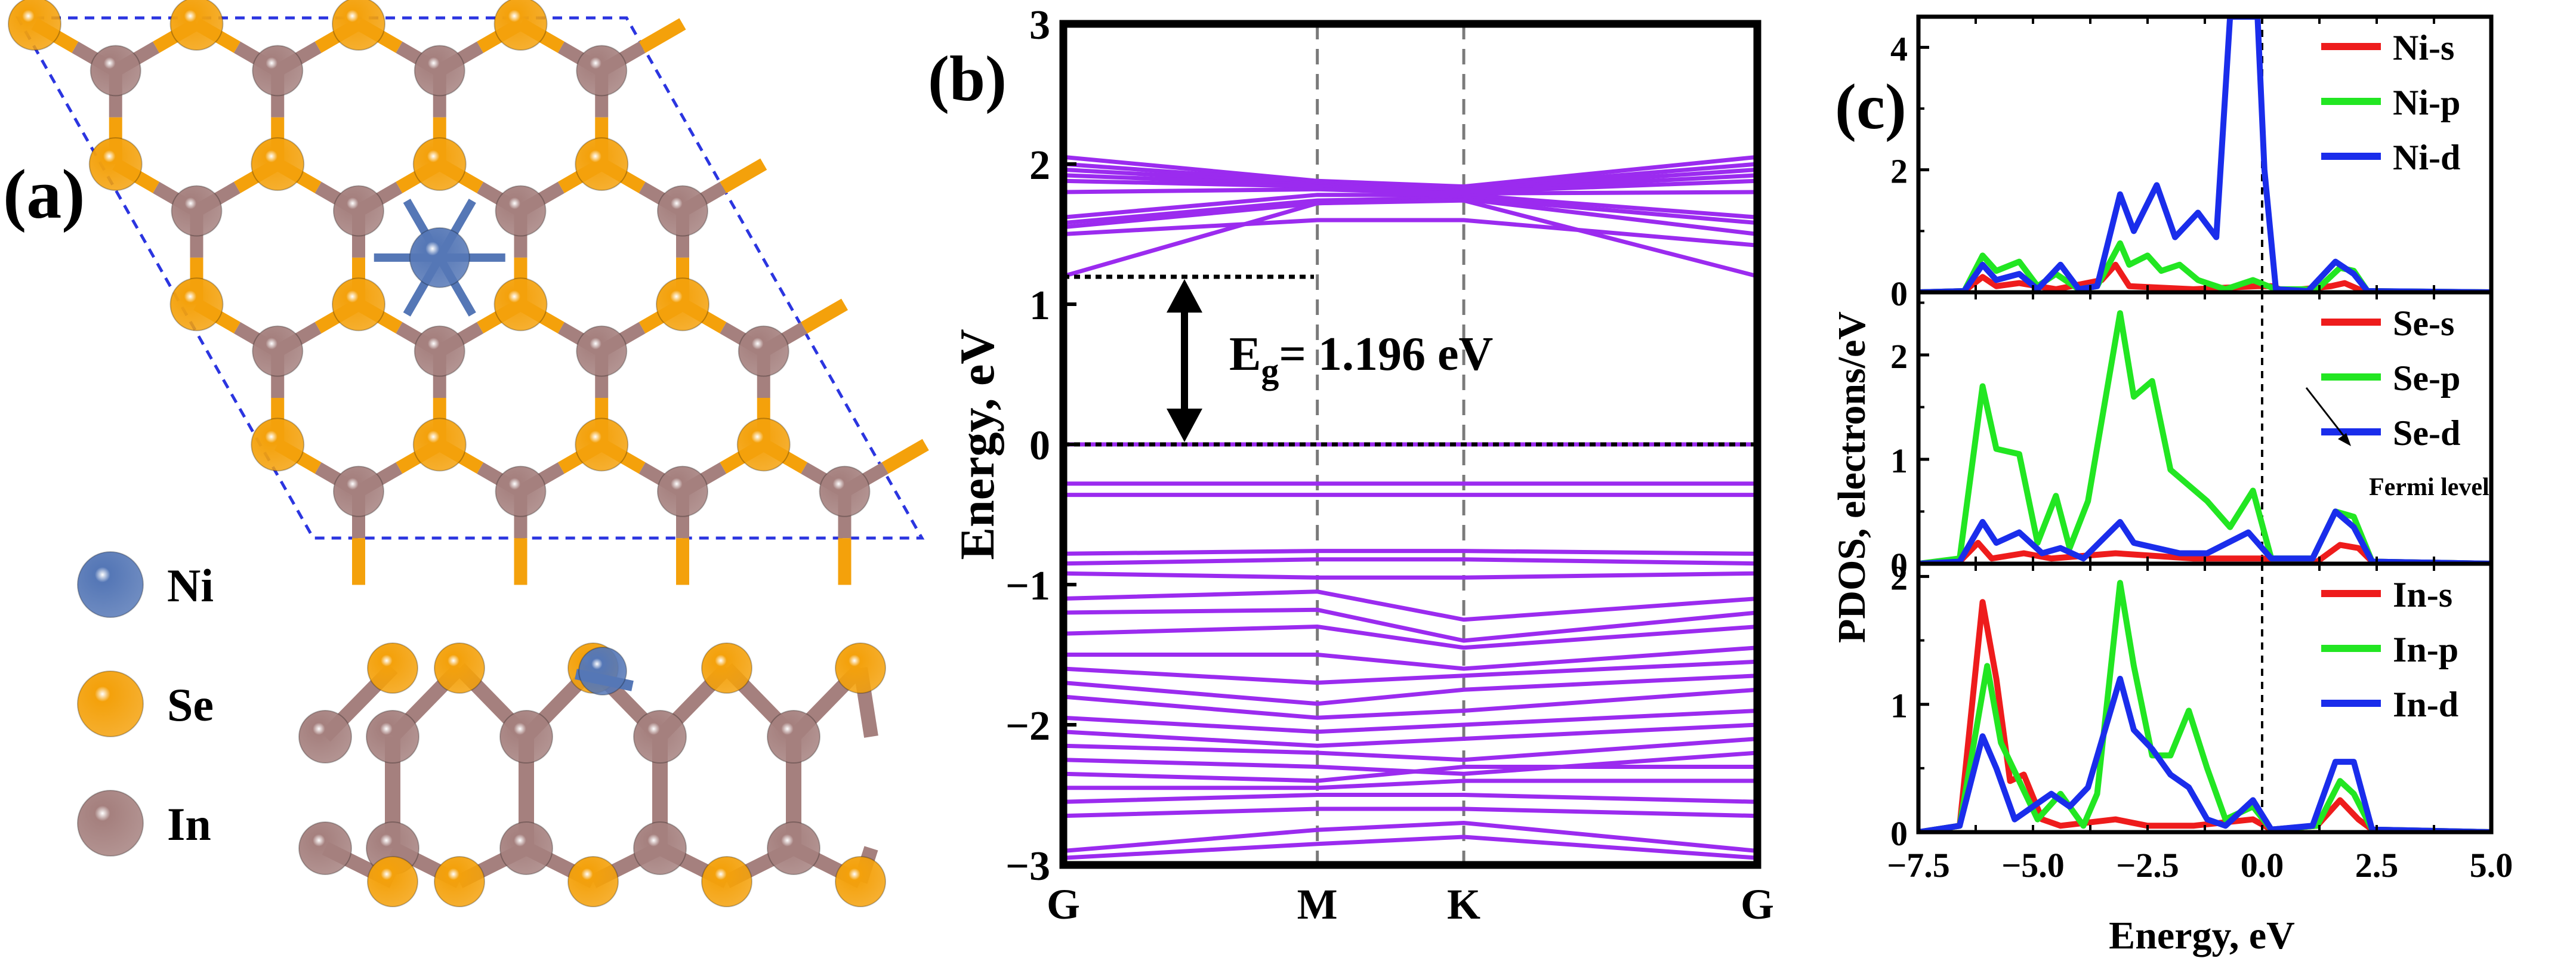  I want to click on band-y-tick-label: 3, so click(1040, 25).